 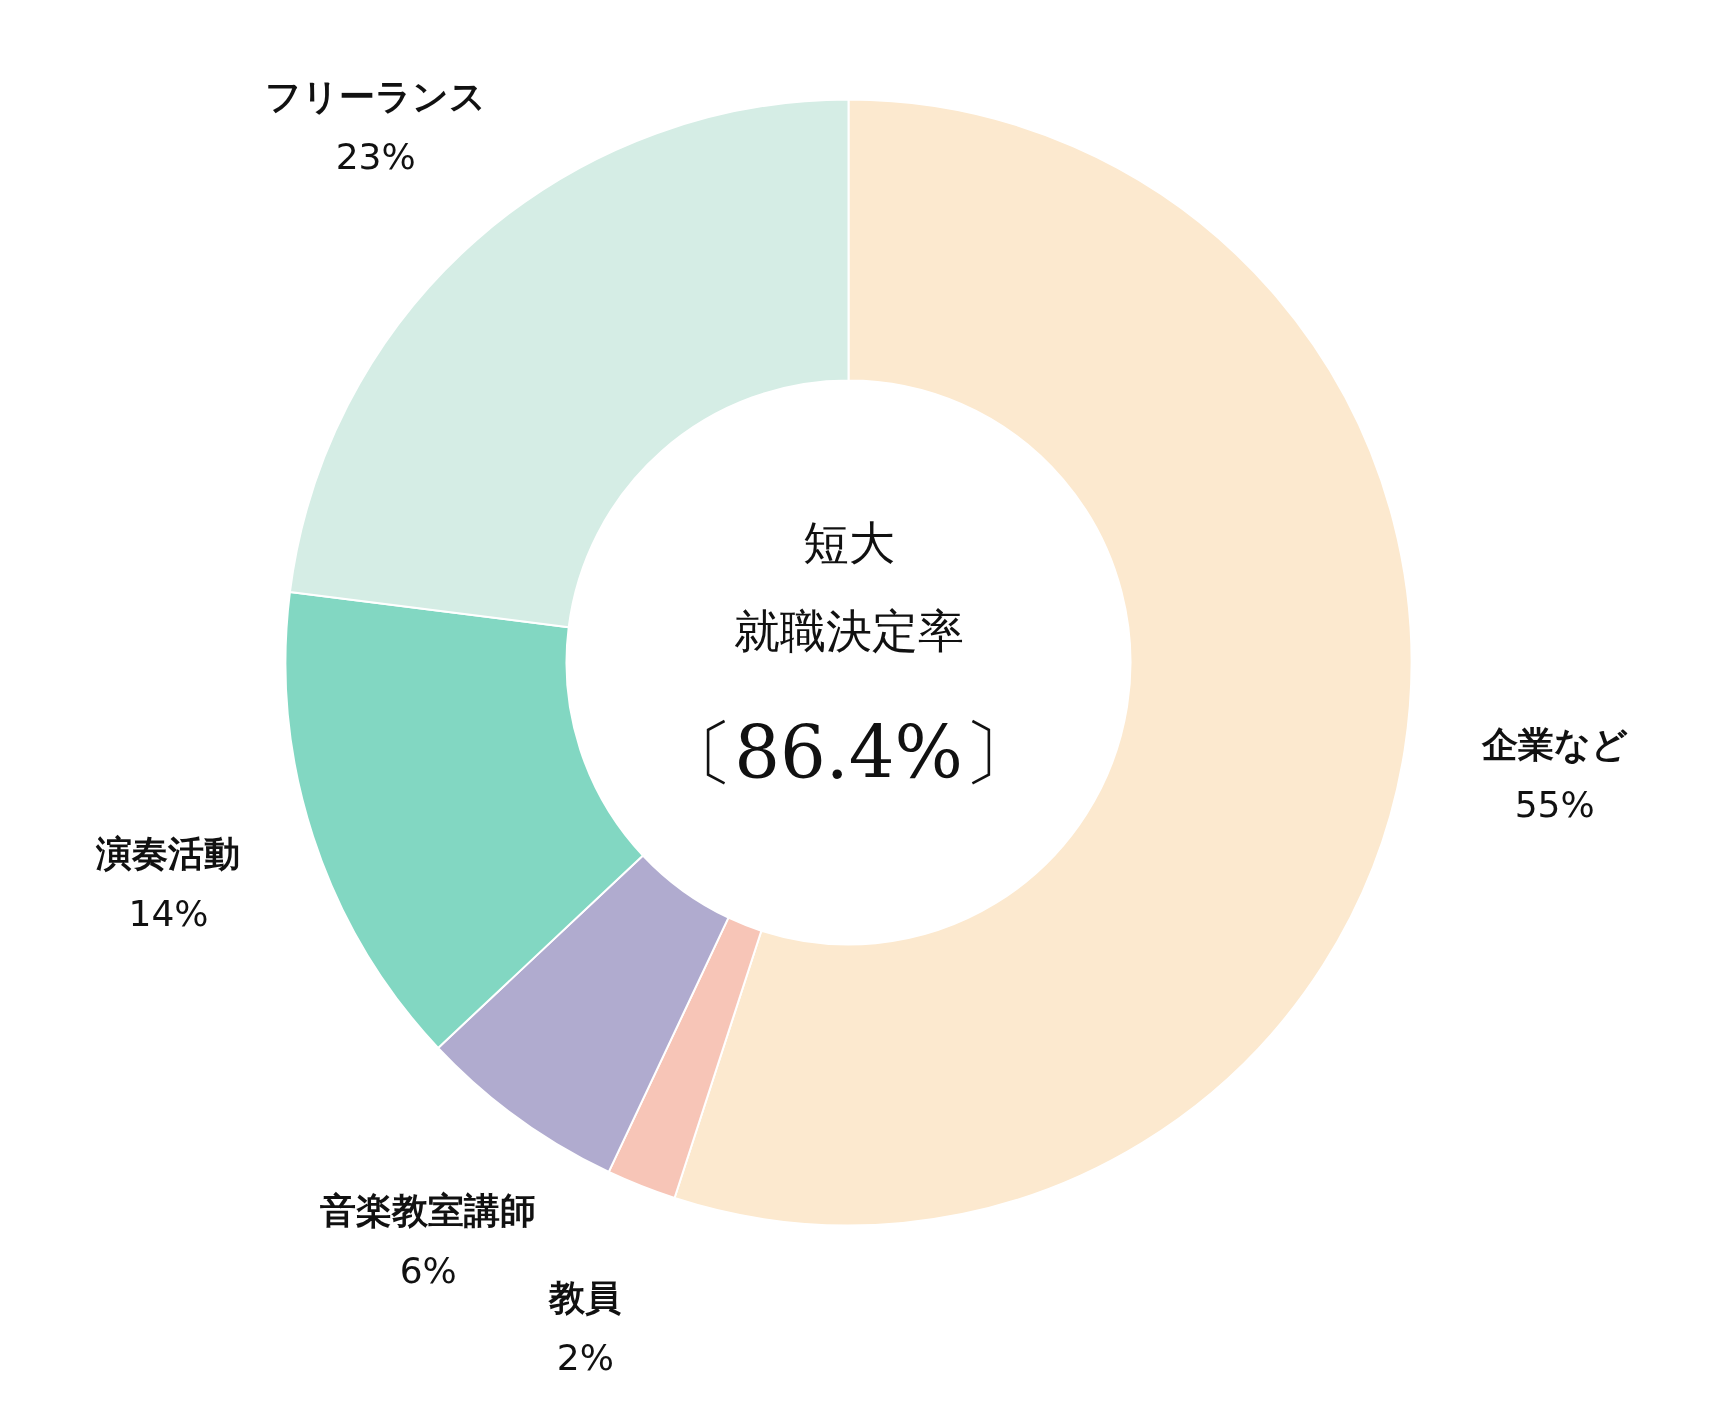 What do you see at coordinates (168, 853) in the screenshot?
I see `slice-label: 演奏活動` at bounding box center [168, 853].